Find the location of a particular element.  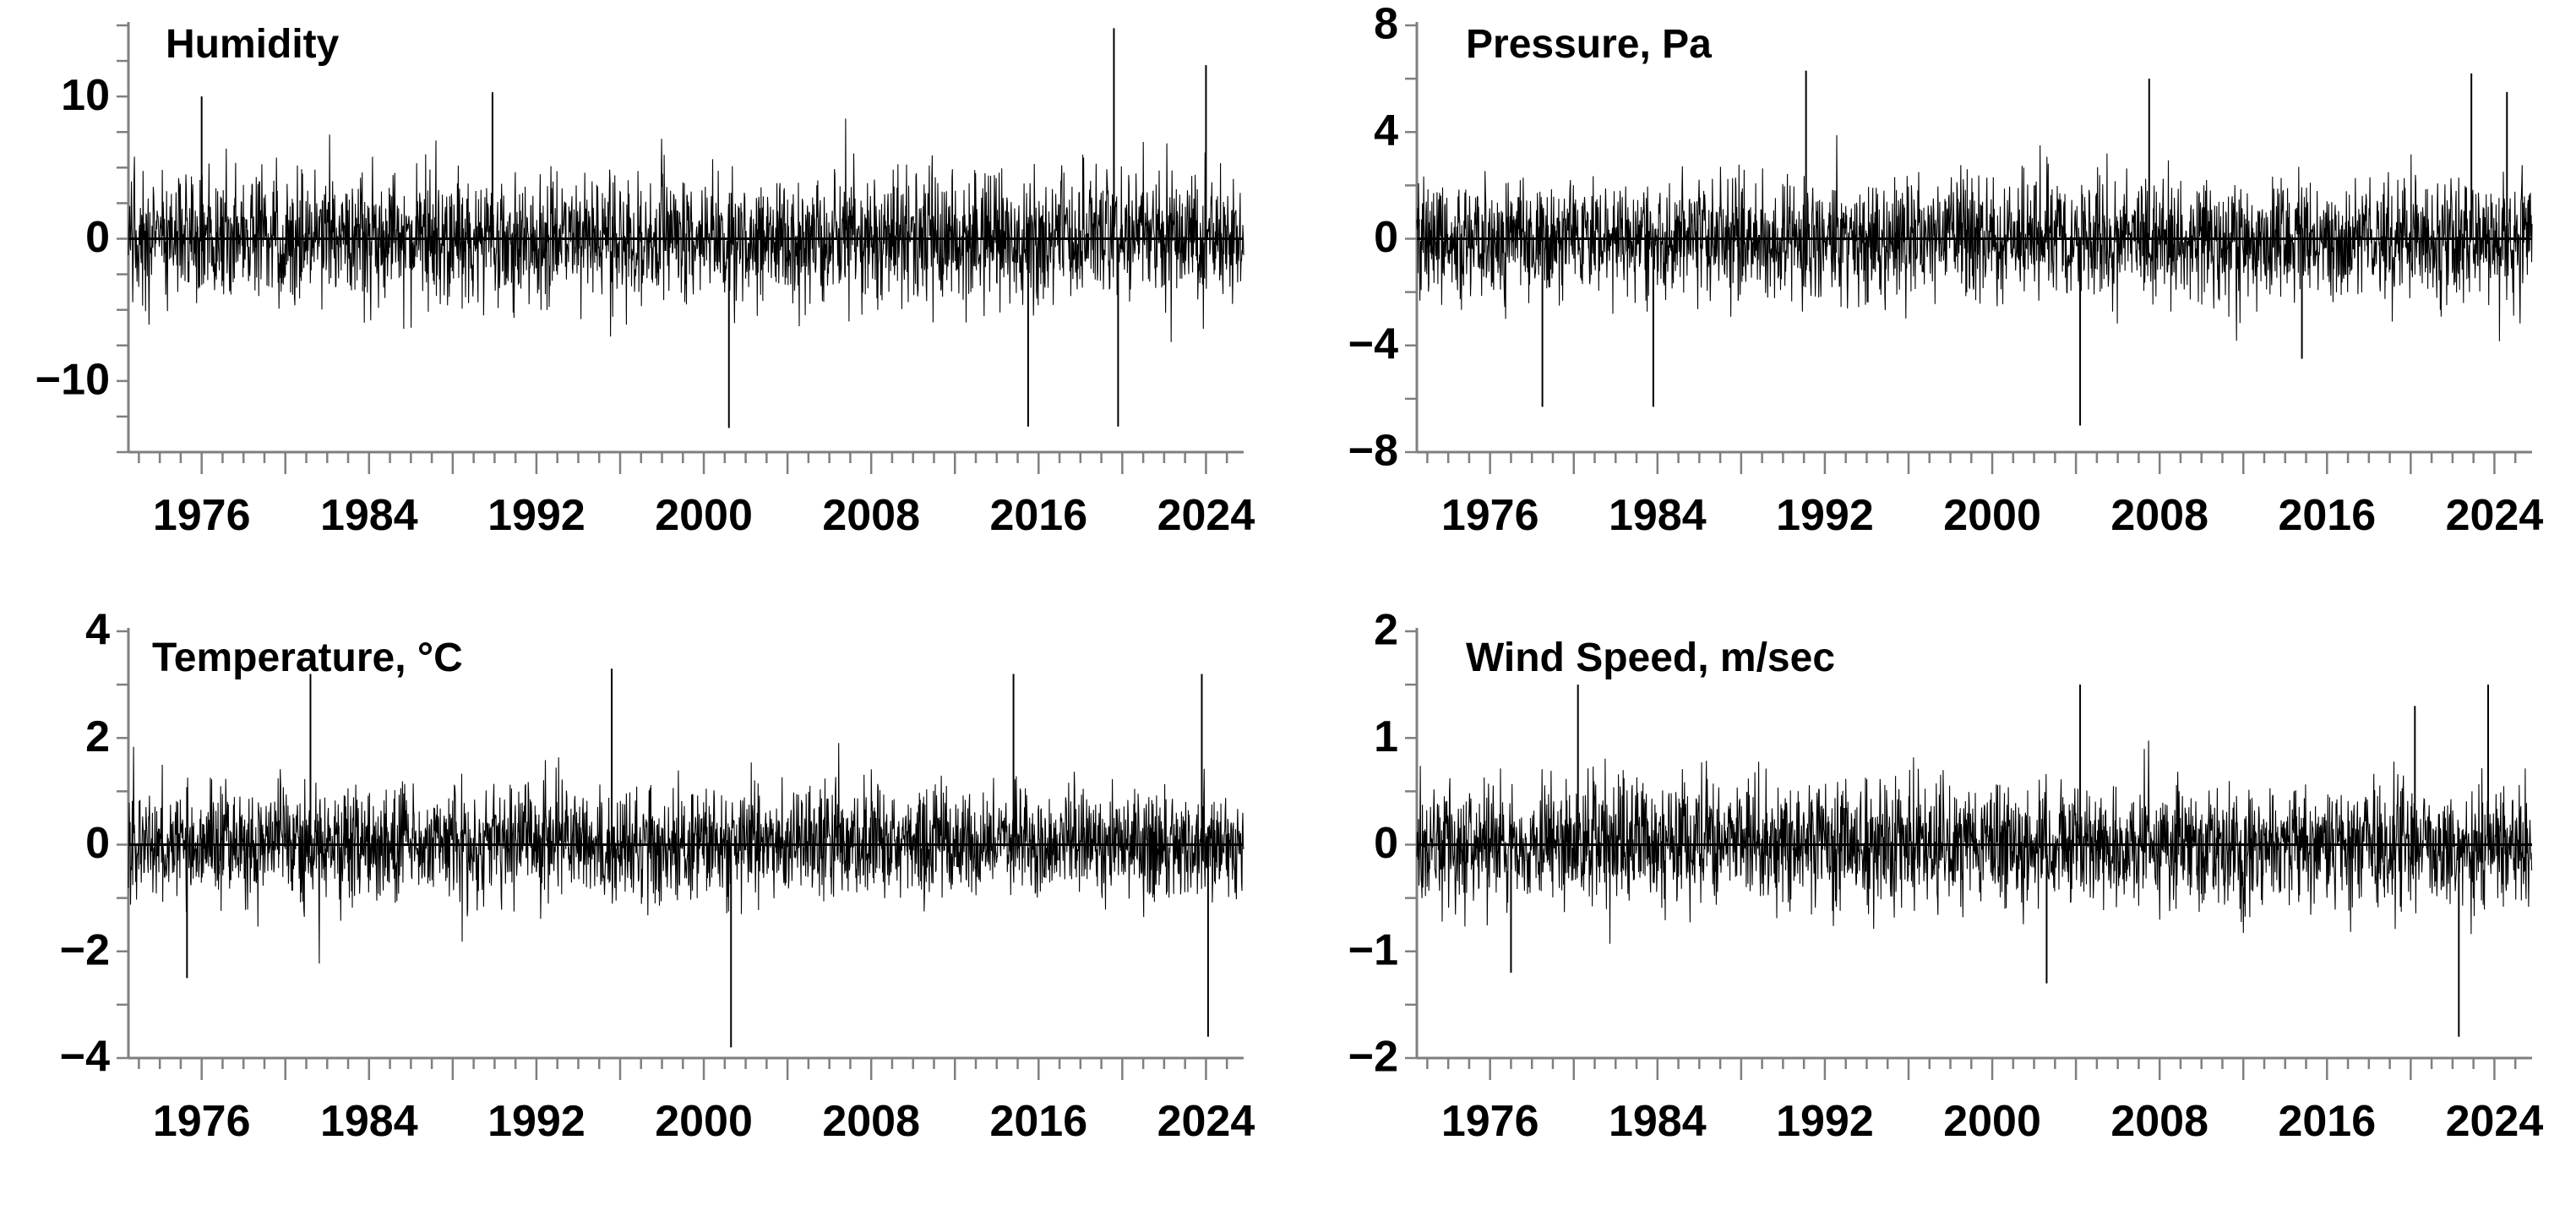

panel-title: Wind Speed, m/sec is located at coordinates (1650, 658).